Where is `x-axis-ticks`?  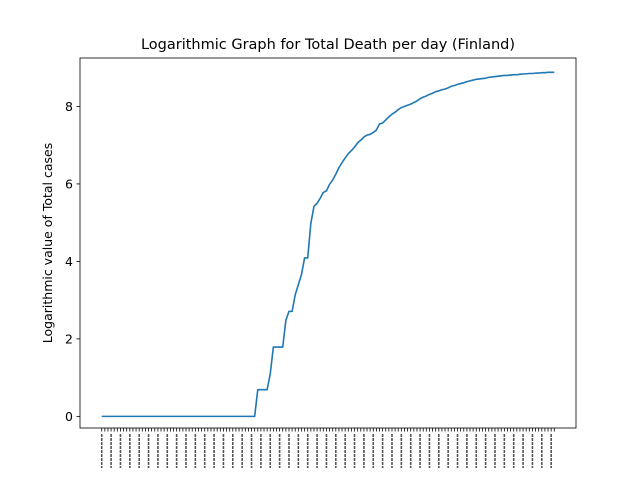 x-axis-ticks is located at coordinates (327, 448).